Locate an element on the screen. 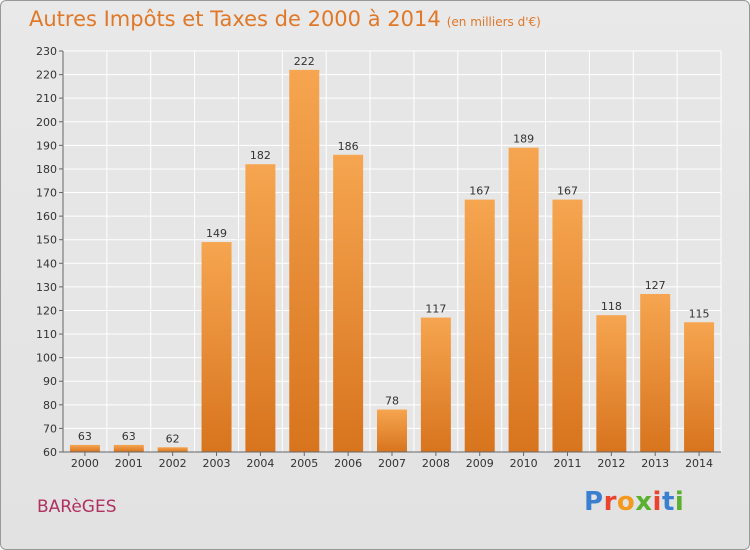 The width and height of the screenshot is (750, 550). logo-letter: x is located at coordinates (644, 502).